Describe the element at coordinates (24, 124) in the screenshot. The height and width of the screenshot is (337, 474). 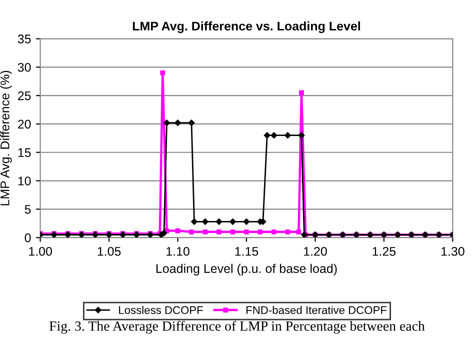
I see `y-tick-label: 20` at that location.